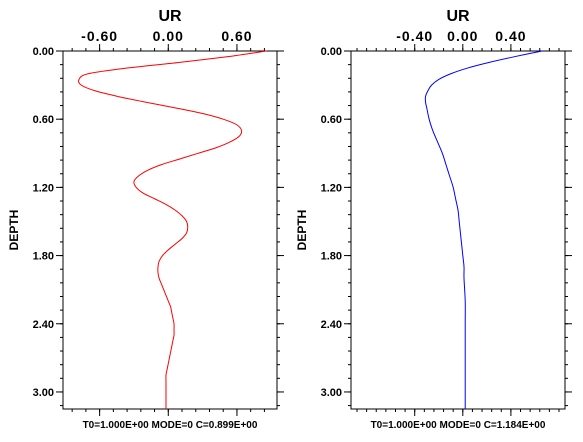 The height and width of the screenshot is (442, 583). I want to click on chart-caption: T0=1.000E+00 MODE=0 C=0.899E+00, so click(170, 425).